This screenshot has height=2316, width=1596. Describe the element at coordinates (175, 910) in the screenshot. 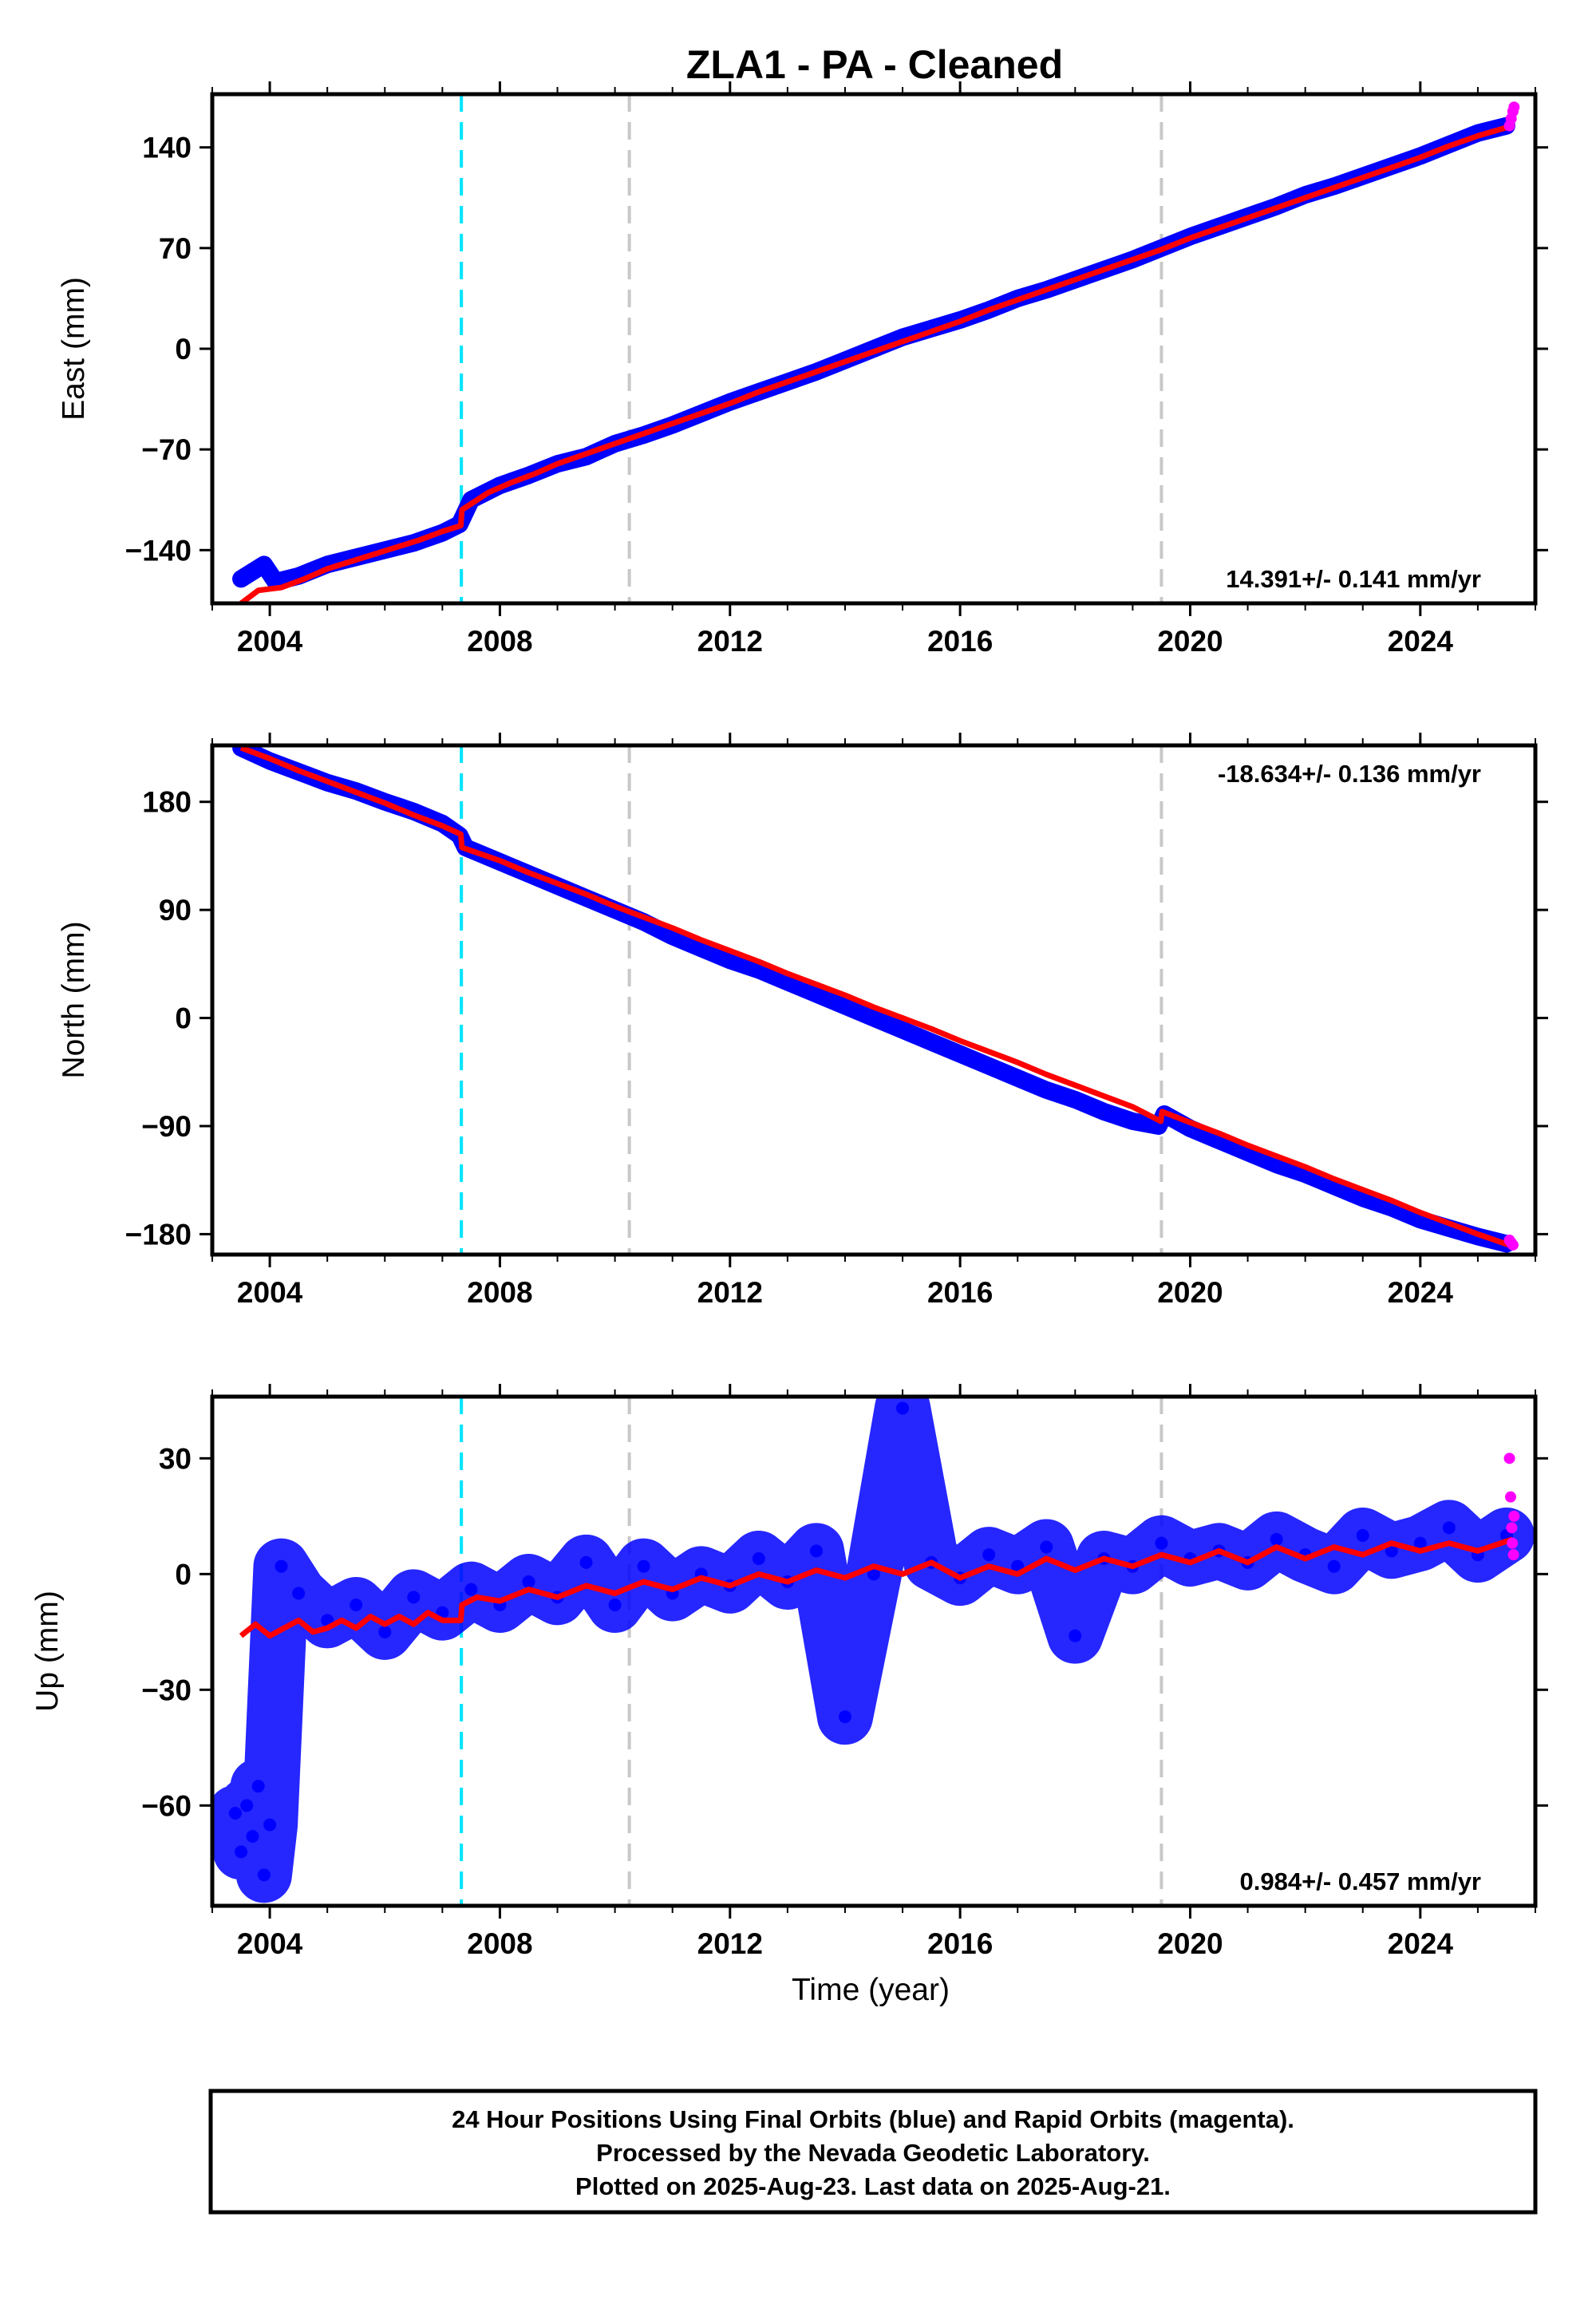

I see `y-tick-label: 90` at that location.